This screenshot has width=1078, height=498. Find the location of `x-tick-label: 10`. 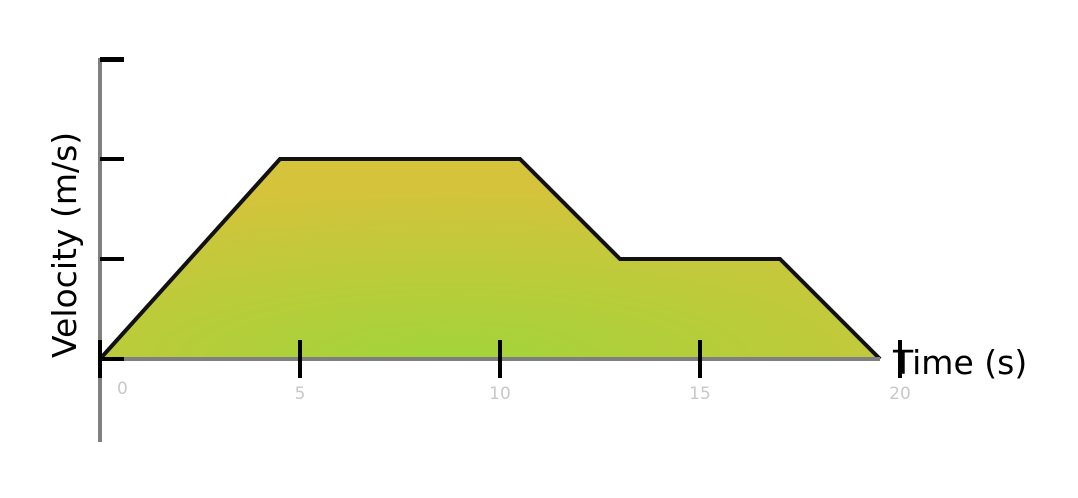

x-tick-label: 10 is located at coordinates (500, 394).